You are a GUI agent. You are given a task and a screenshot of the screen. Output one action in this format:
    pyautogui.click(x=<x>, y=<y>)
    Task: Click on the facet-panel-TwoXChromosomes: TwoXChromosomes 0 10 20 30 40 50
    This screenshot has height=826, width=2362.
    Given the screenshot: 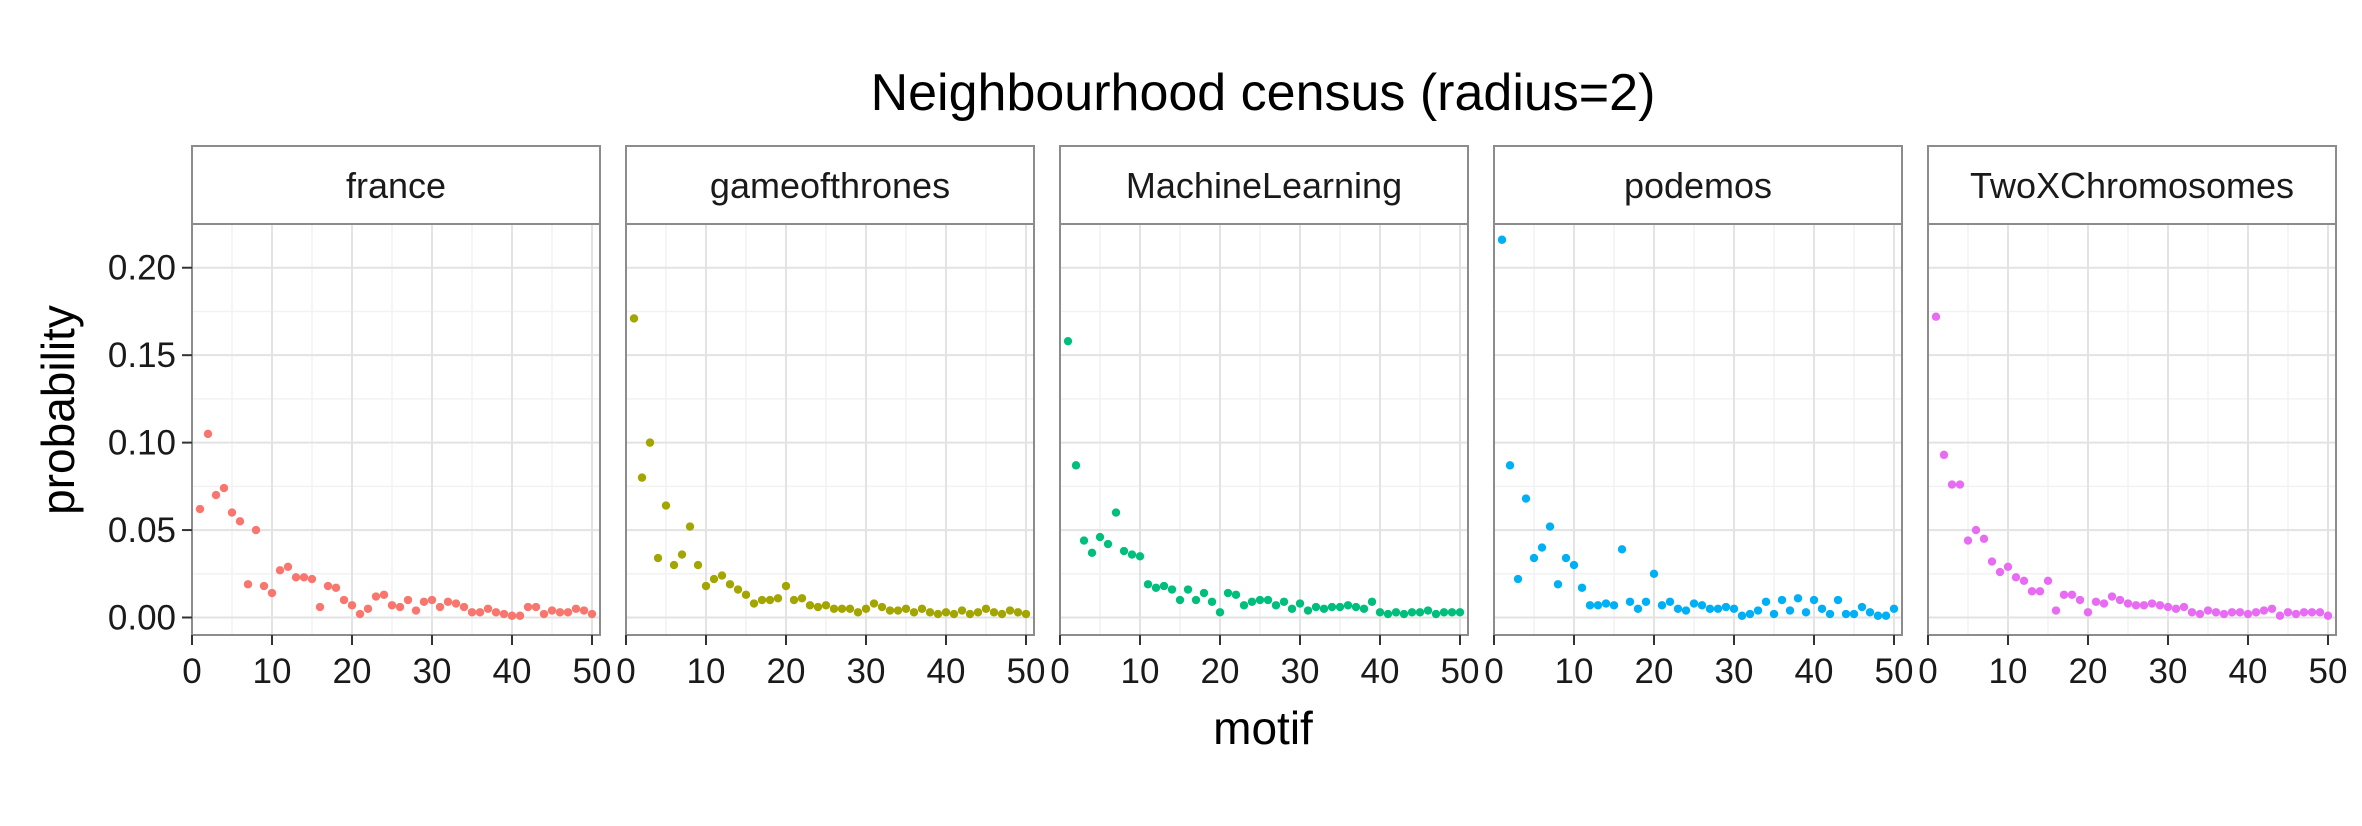 What is the action you would take?
    pyautogui.click(x=2132, y=418)
    